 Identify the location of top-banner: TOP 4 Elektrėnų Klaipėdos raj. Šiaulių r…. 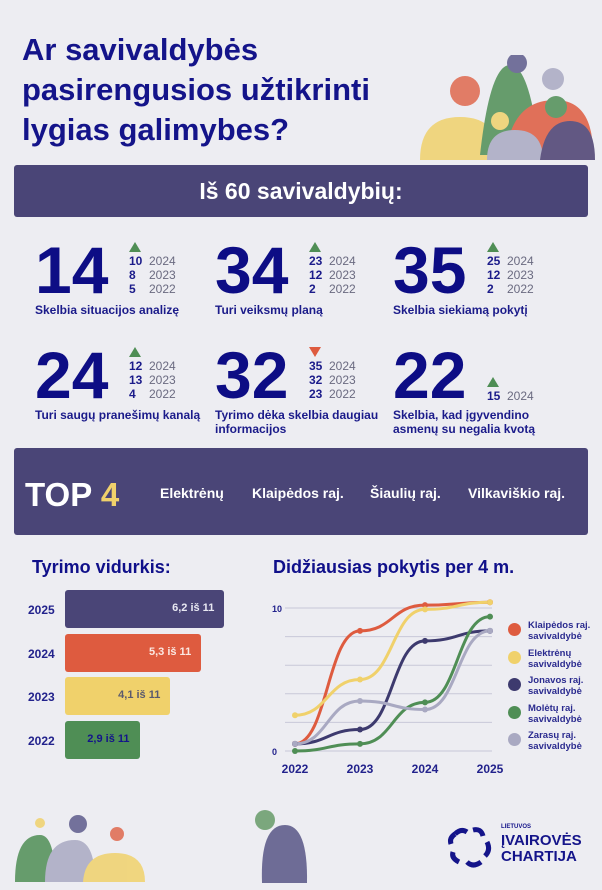
(301, 491).